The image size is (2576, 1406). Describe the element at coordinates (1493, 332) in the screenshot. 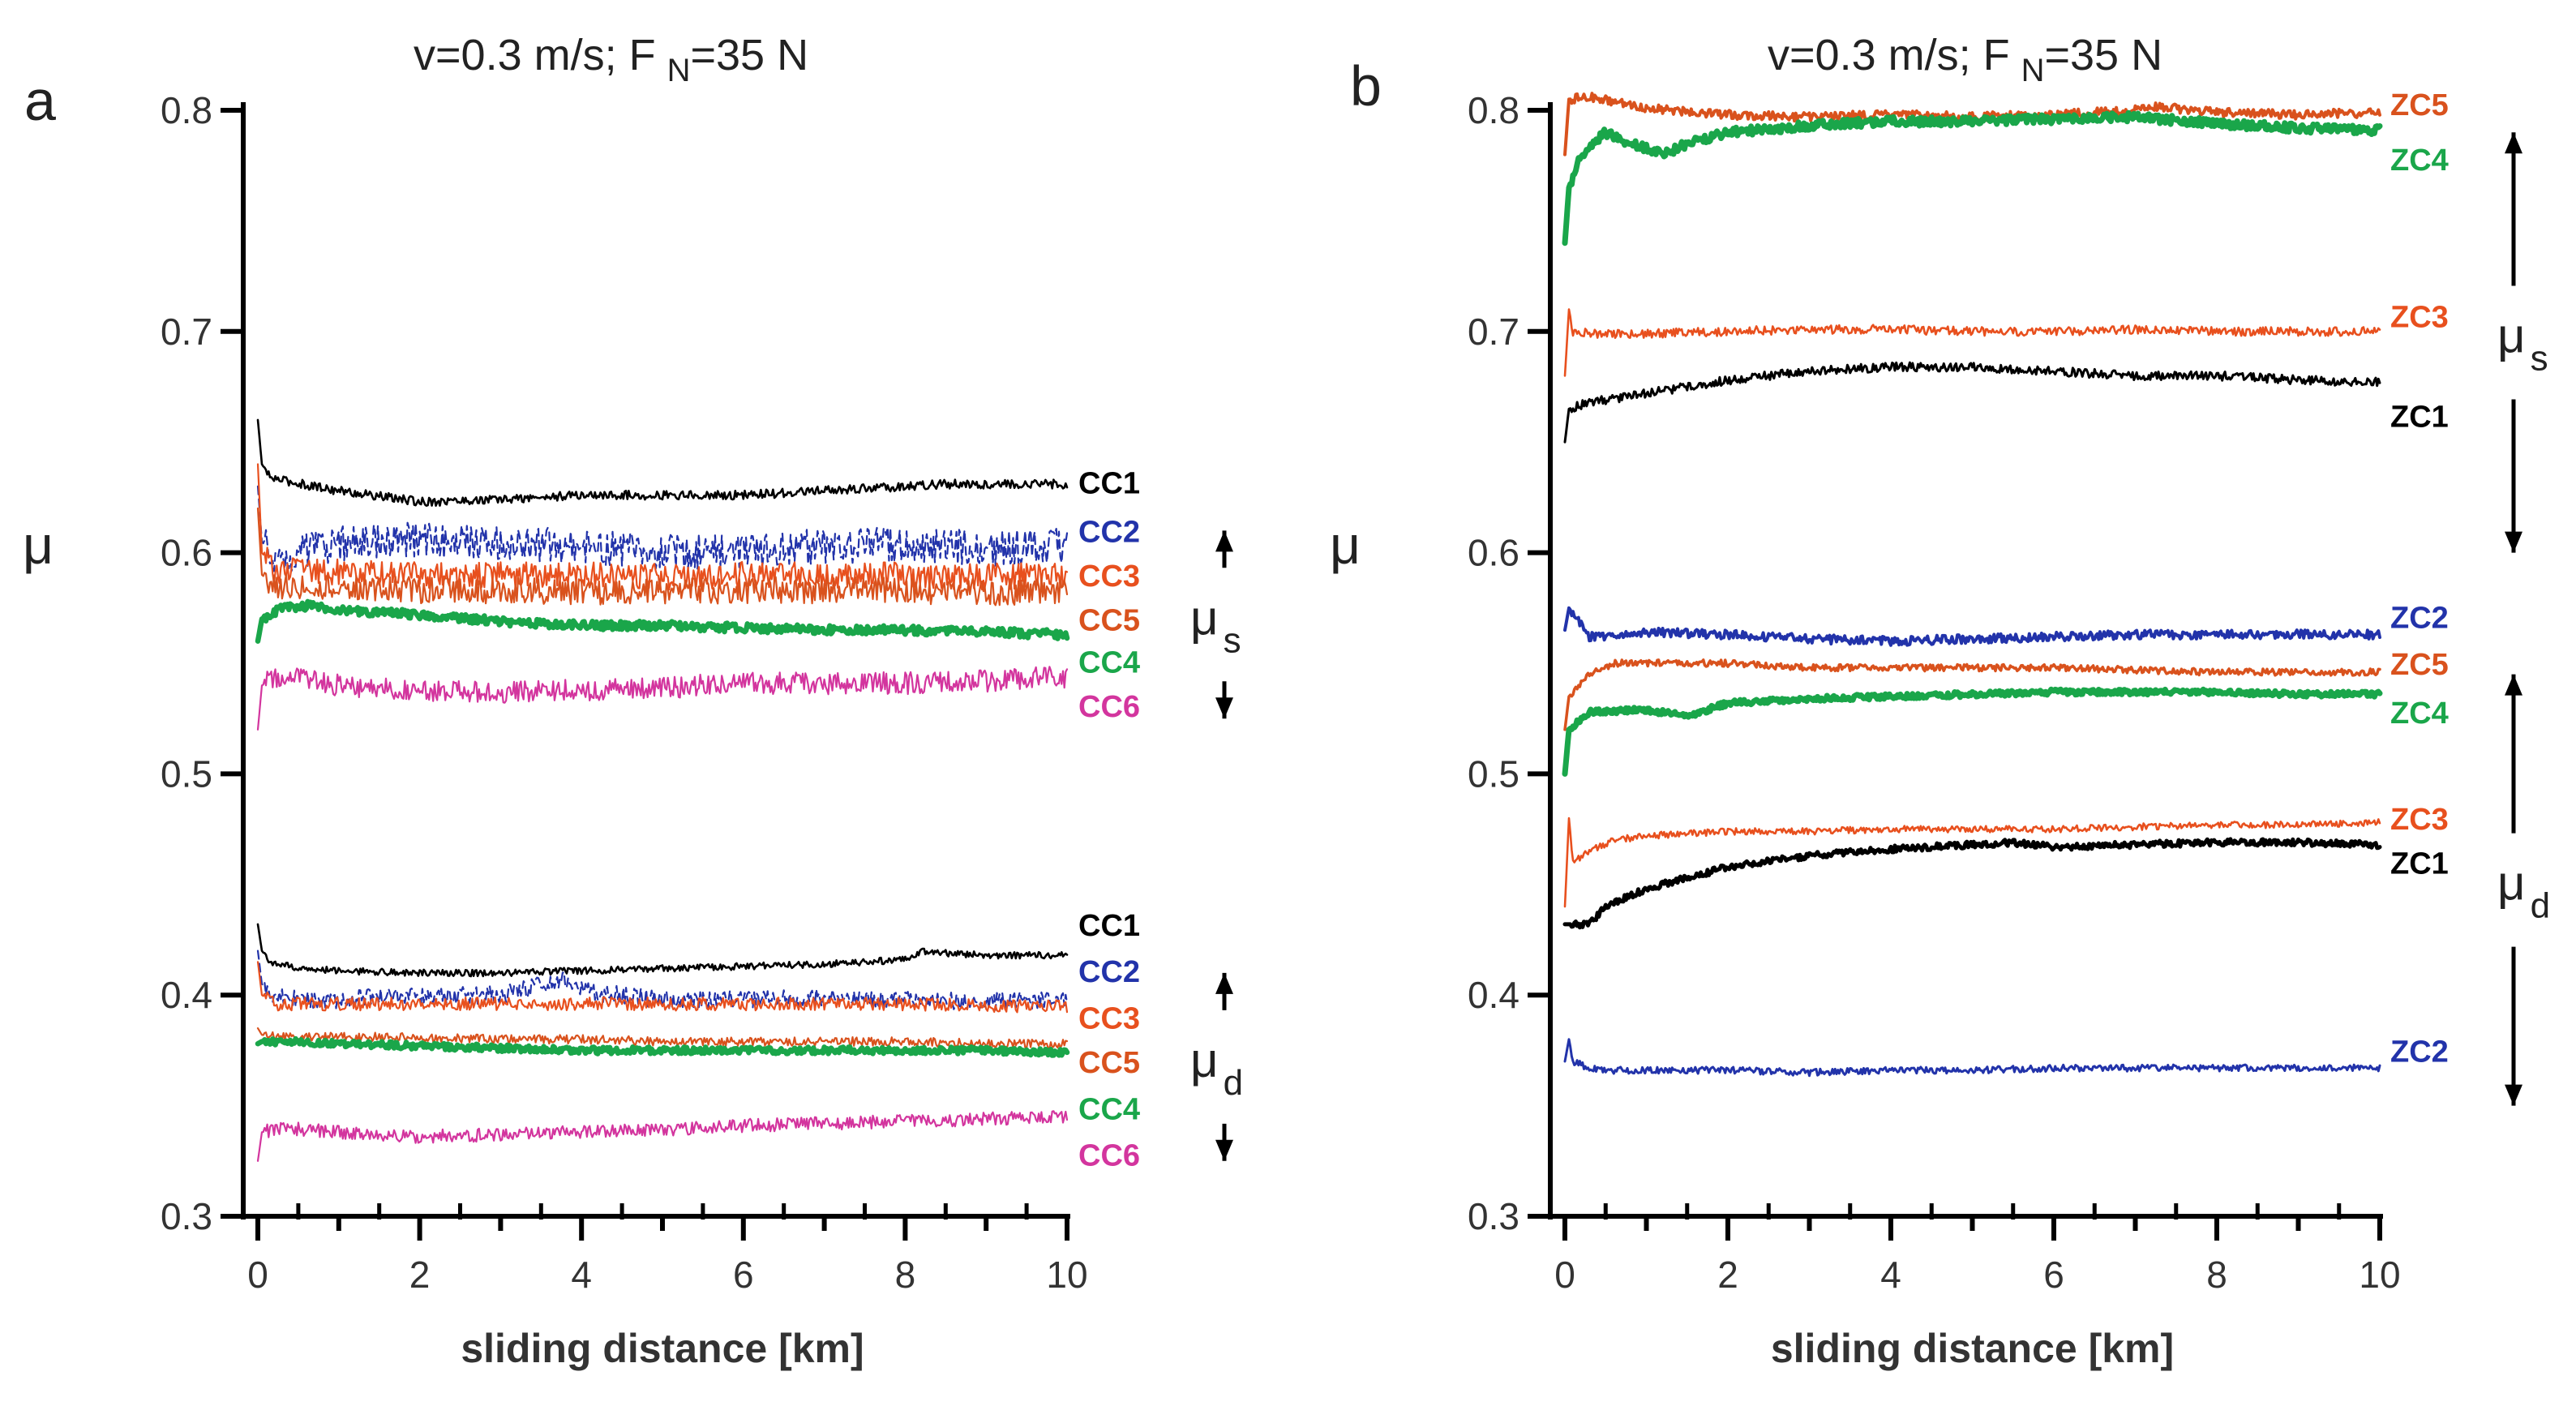

I see `y-tick-label: 0.7` at that location.